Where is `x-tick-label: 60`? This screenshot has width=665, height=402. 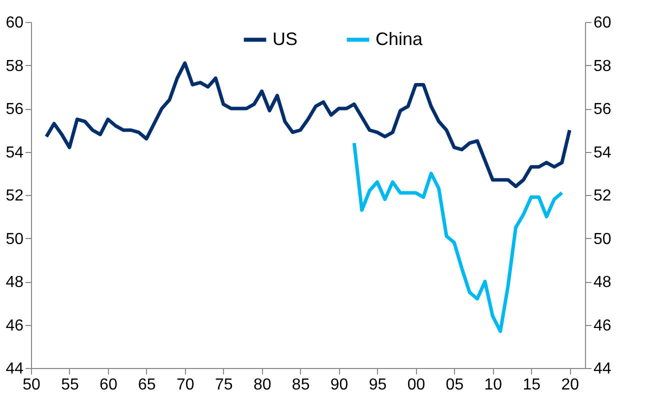
x-tick-label: 60 is located at coordinates (109, 385).